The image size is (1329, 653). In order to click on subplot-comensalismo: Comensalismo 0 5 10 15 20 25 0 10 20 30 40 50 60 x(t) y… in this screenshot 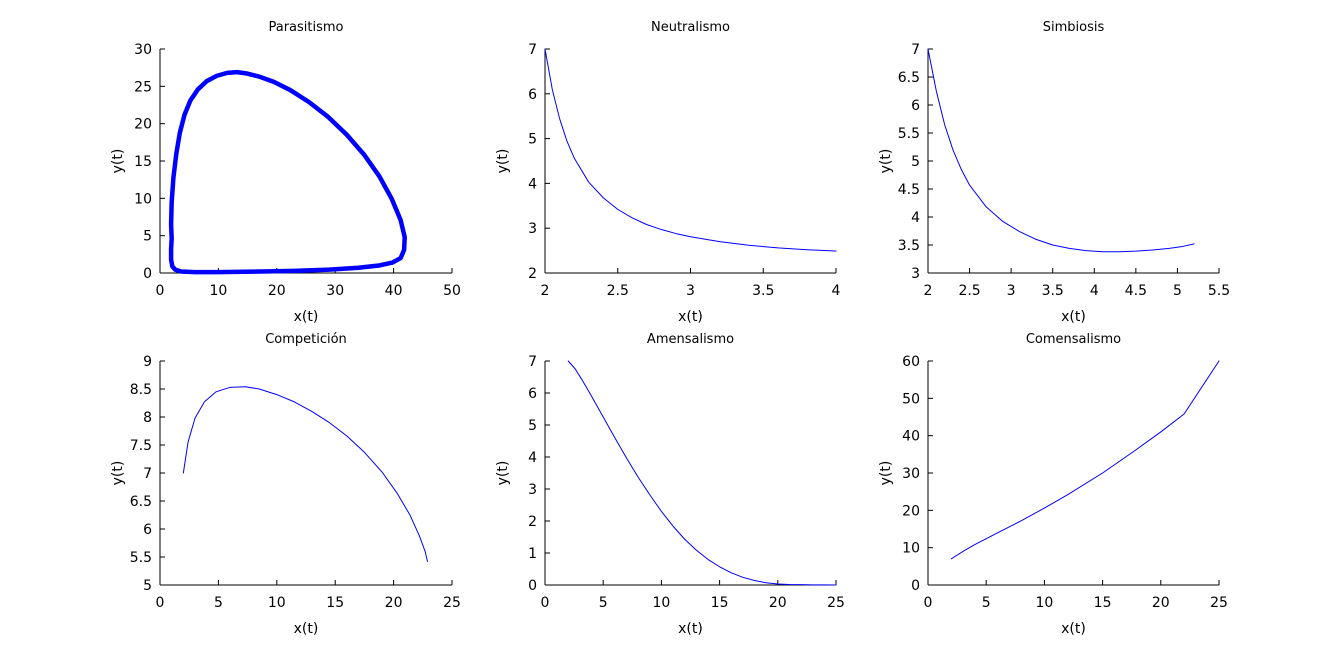, I will do `click(1053, 484)`.